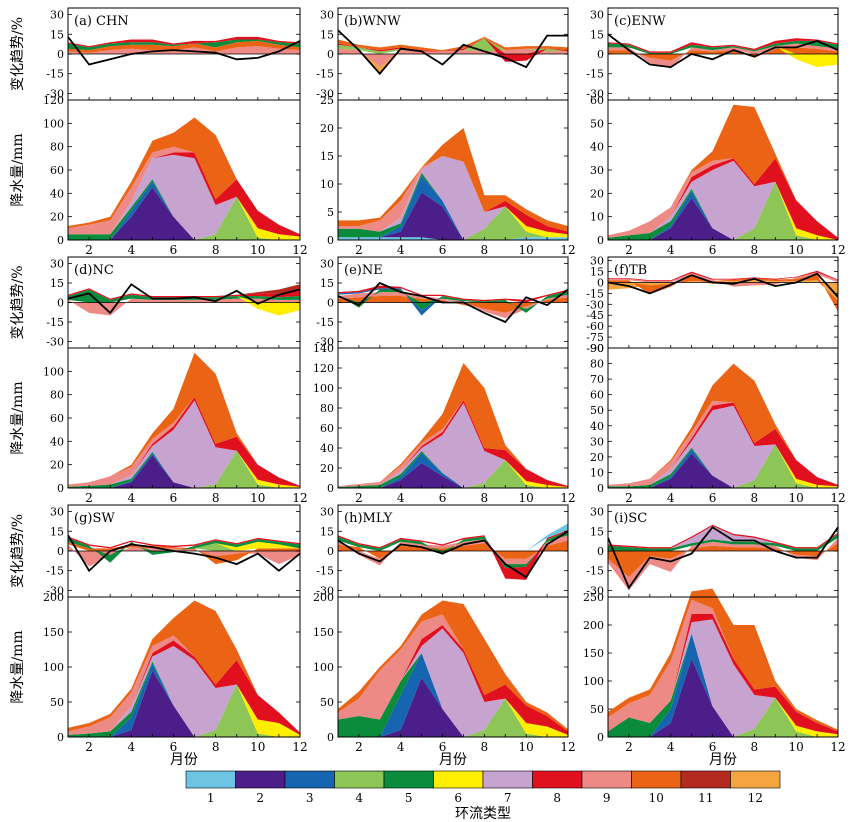 The height and width of the screenshot is (822, 850). What do you see at coordinates (600, 488) in the screenshot?
I see `precip-ytick-label: 0` at bounding box center [600, 488].